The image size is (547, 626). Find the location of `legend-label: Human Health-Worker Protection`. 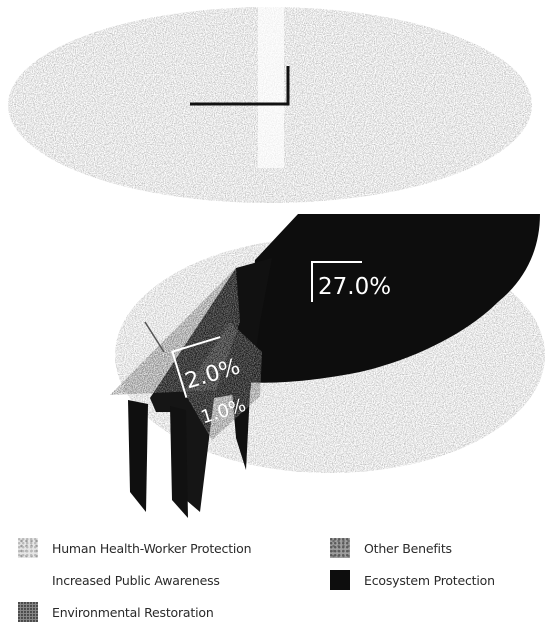

legend-label: Human Health-Worker Protection is located at coordinates (152, 548).